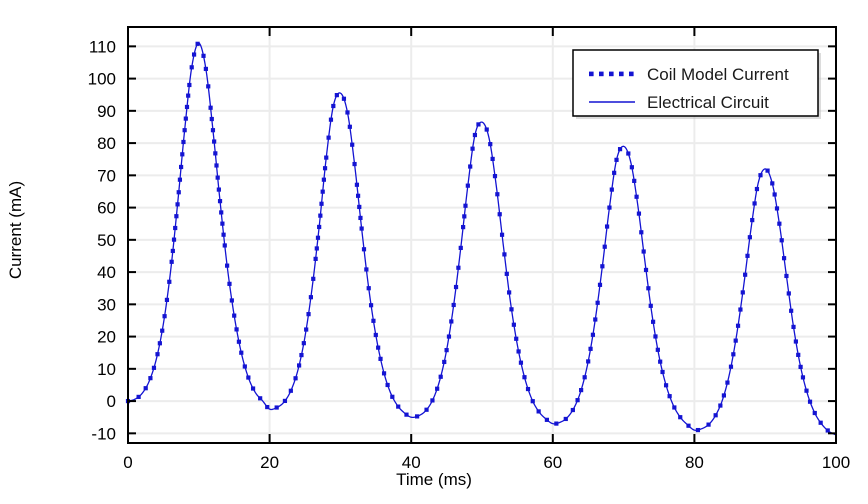 This screenshot has width=868, height=504. Describe the element at coordinates (106, 240) in the screenshot. I see `y-tick-label: 50` at that location.